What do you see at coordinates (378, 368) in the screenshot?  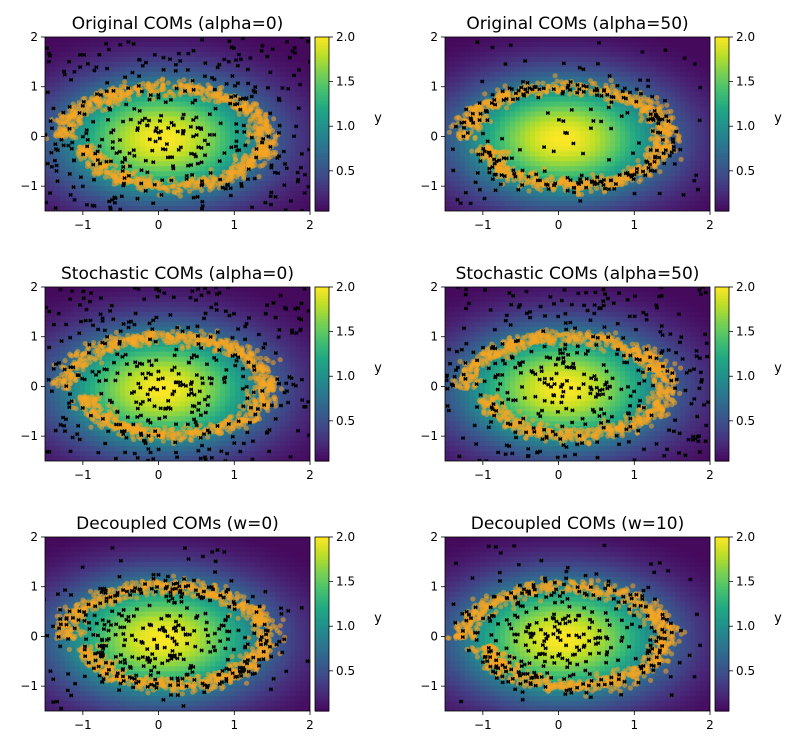 I see `colorbar-label: y` at bounding box center [378, 368].